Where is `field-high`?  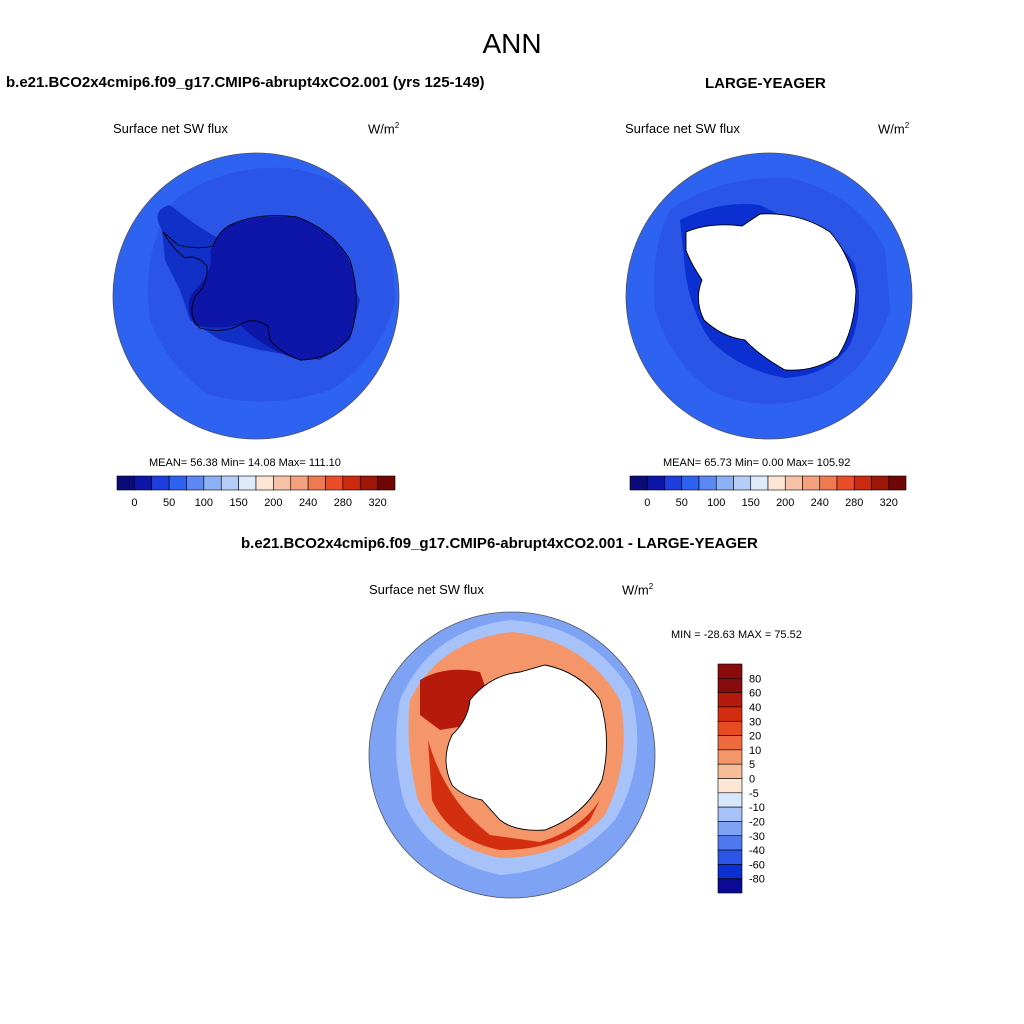
field-high is located at coordinates (514, 795).